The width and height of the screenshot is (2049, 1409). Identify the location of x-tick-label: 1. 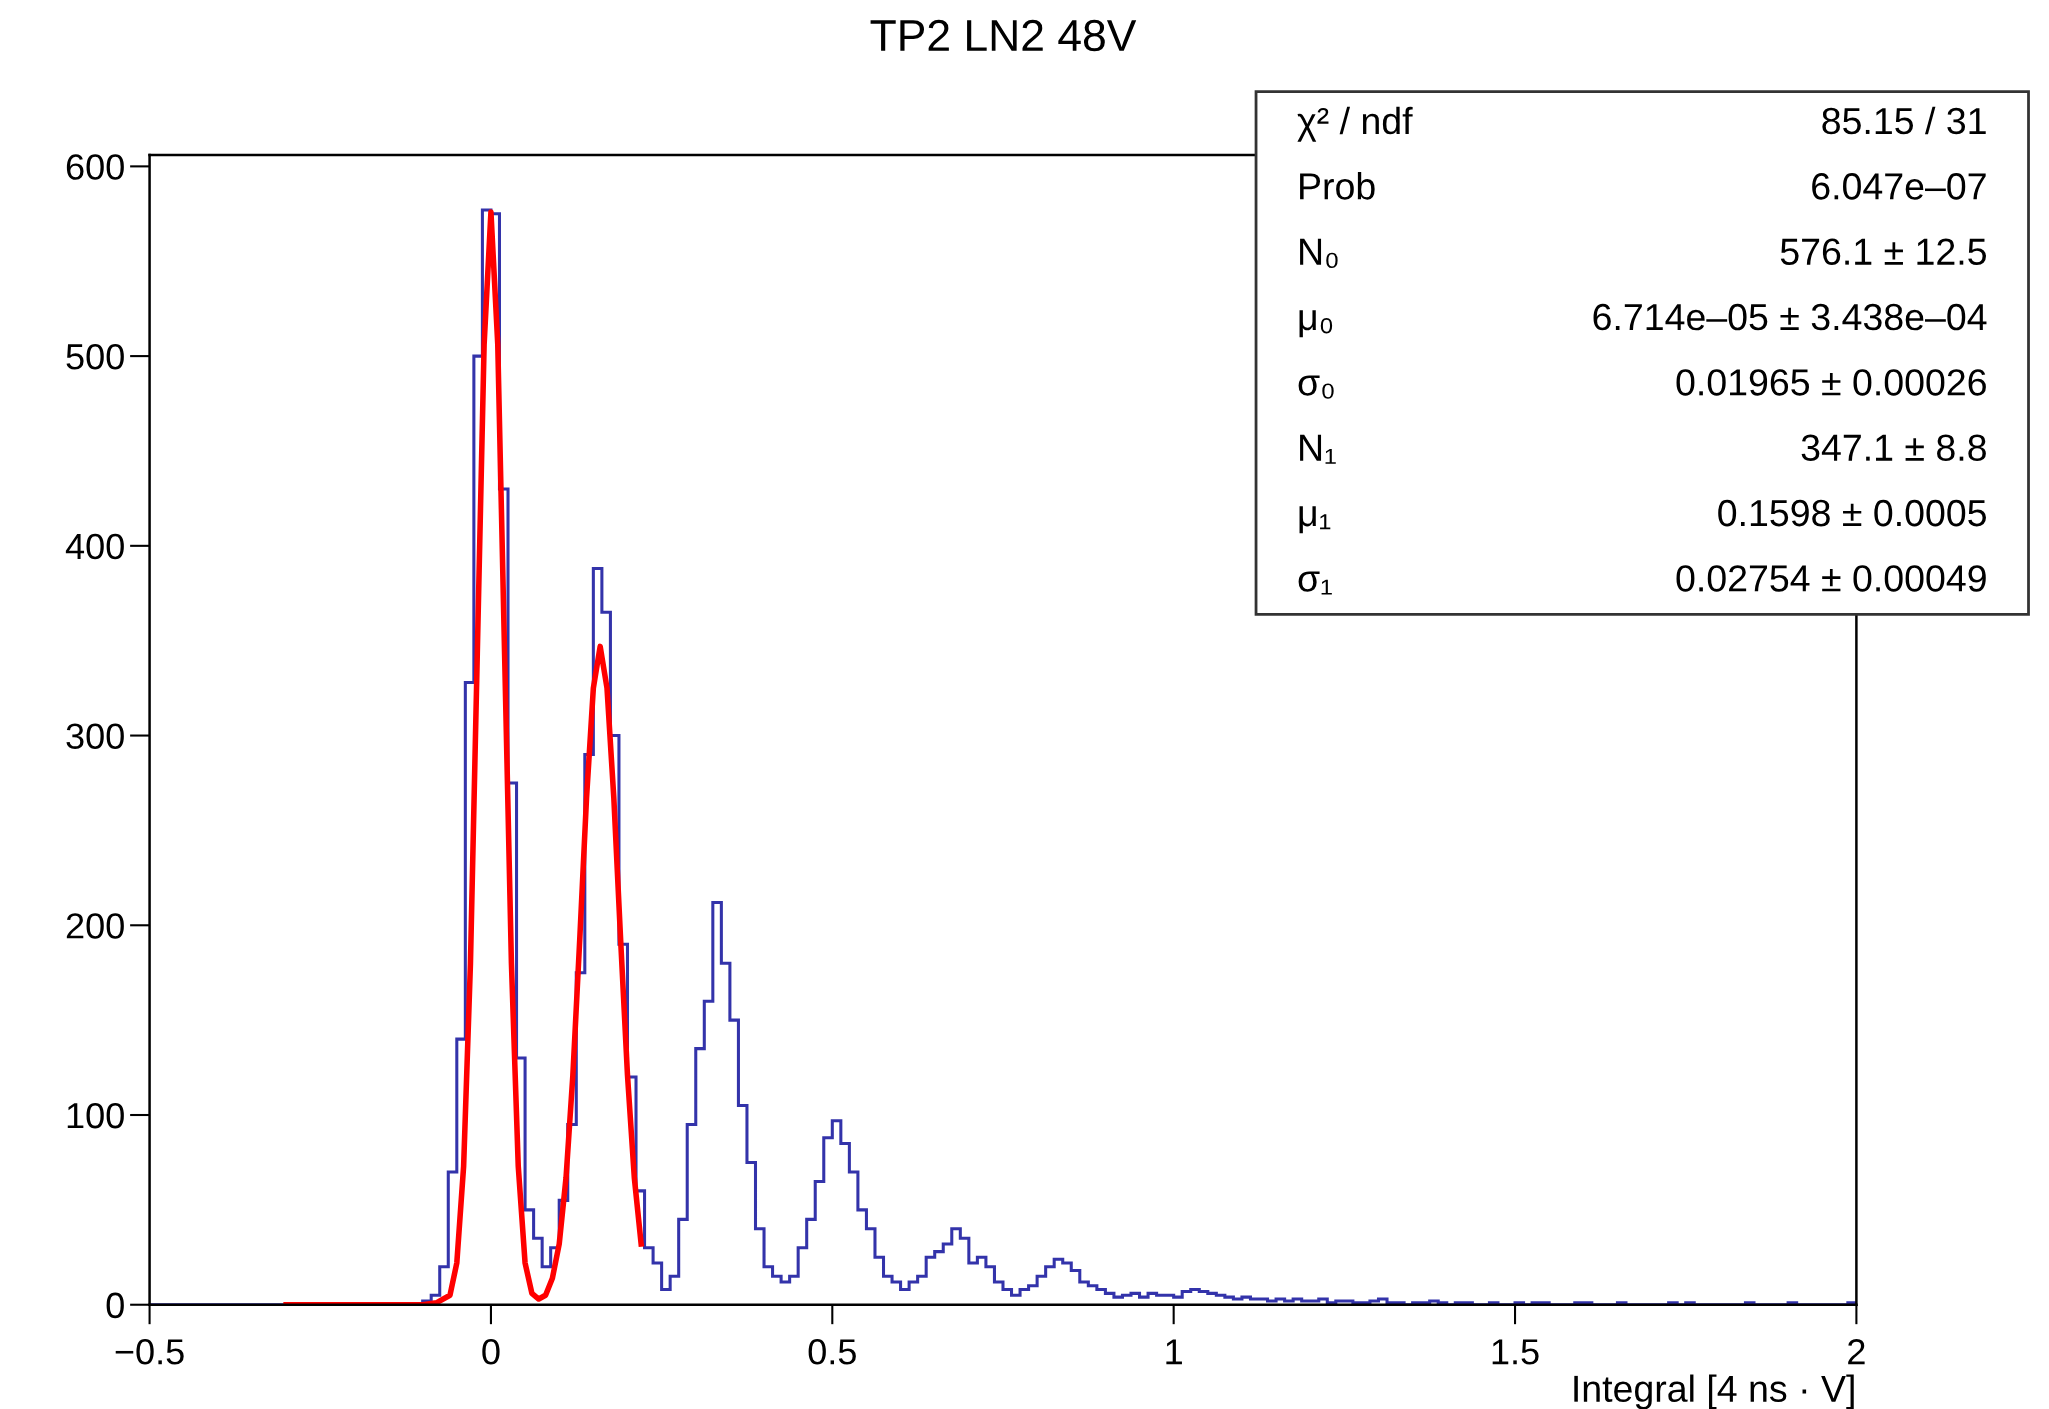
(1174, 1352).